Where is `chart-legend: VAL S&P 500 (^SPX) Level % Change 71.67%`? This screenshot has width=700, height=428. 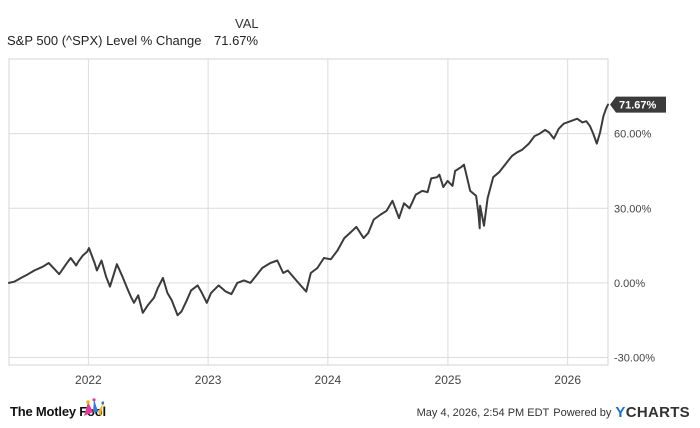 chart-legend: VAL S&P 500 (^SPX) Level % Change 71.67% is located at coordinates (150, 26).